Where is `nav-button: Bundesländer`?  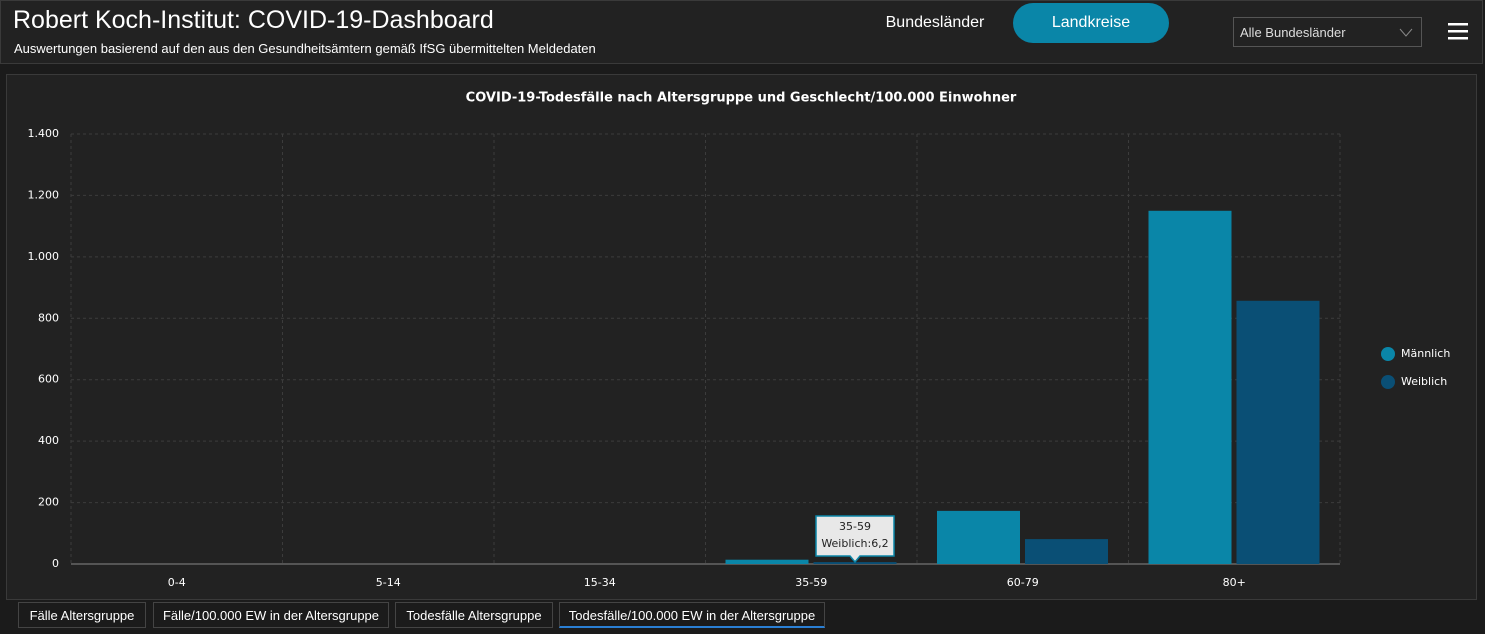
nav-button: Bundesländer is located at coordinates (935, 22).